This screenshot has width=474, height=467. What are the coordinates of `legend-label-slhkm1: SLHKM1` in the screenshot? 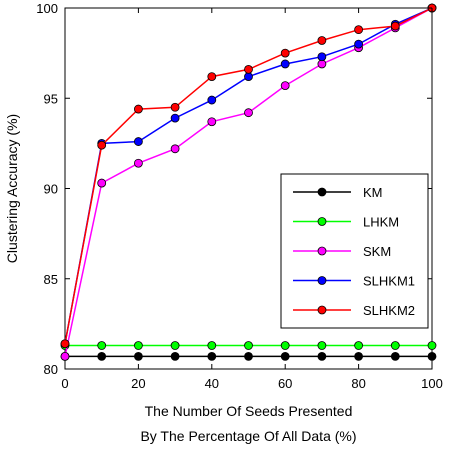 It's located at (389, 281).